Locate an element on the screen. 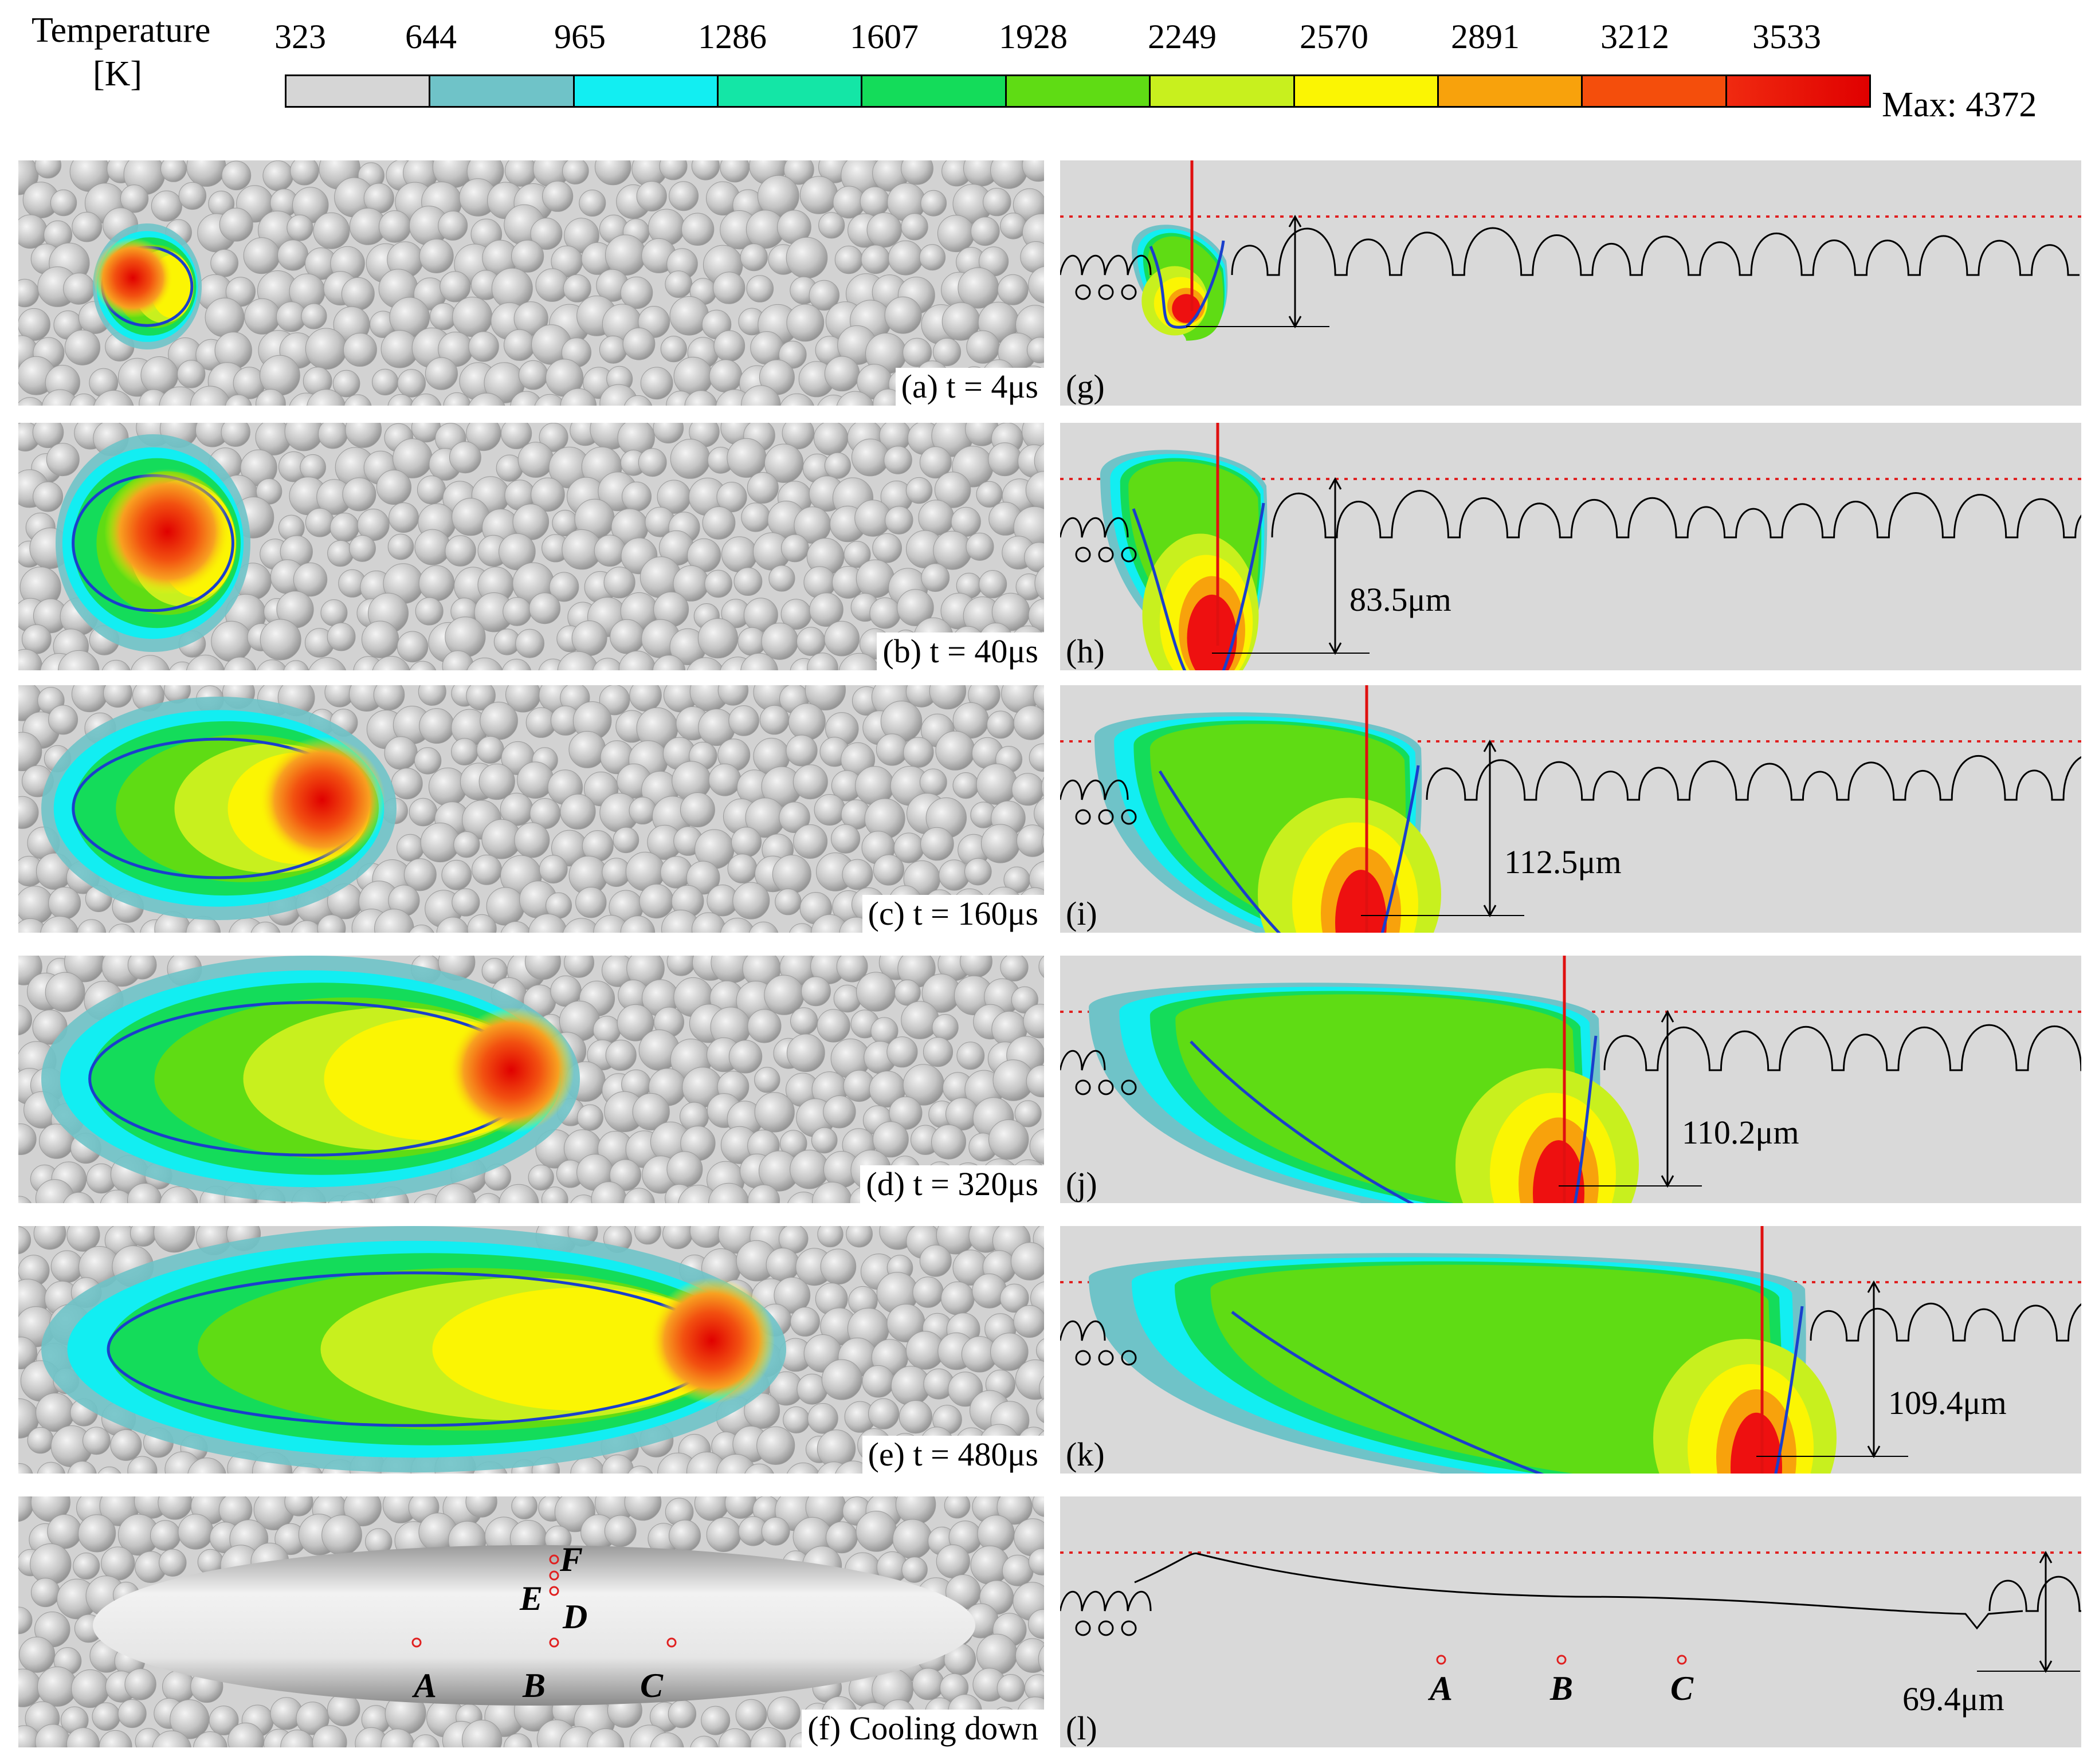 This screenshot has height=1764, width=2099. legend-tick-label: 2891 is located at coordinates (1485, 37).